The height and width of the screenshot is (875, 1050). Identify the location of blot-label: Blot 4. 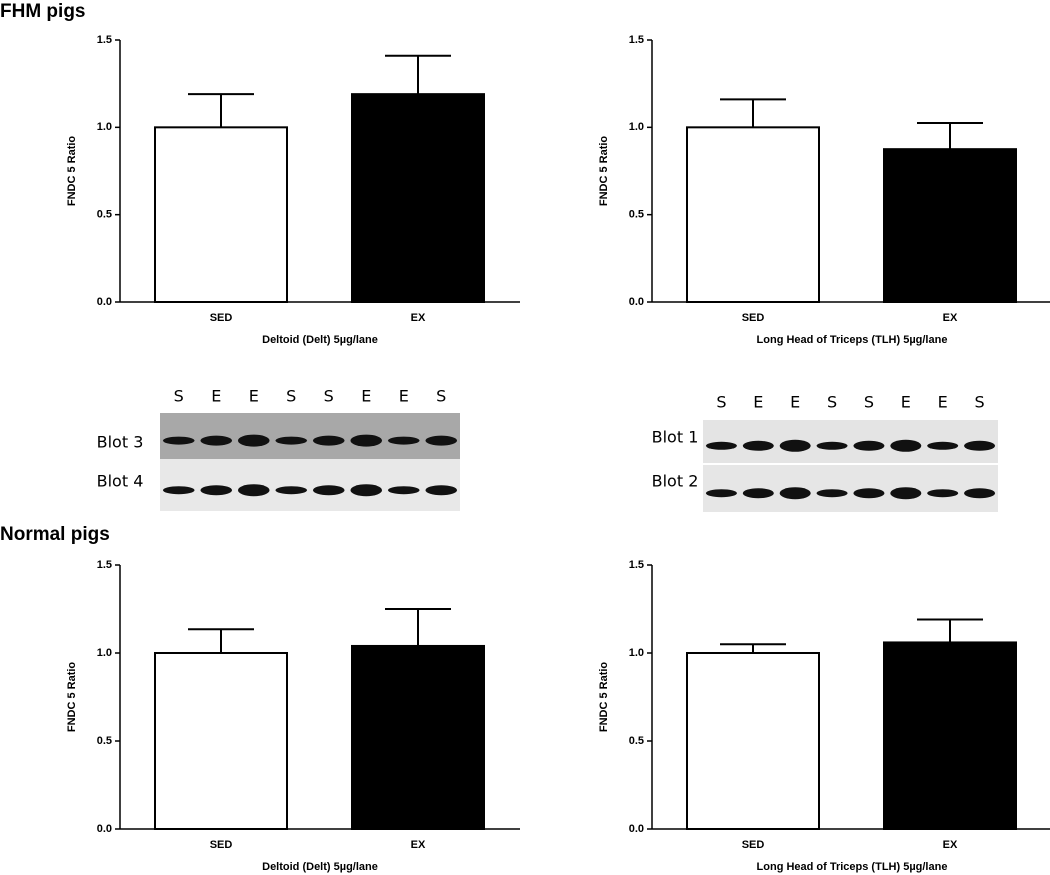
(120, 481).